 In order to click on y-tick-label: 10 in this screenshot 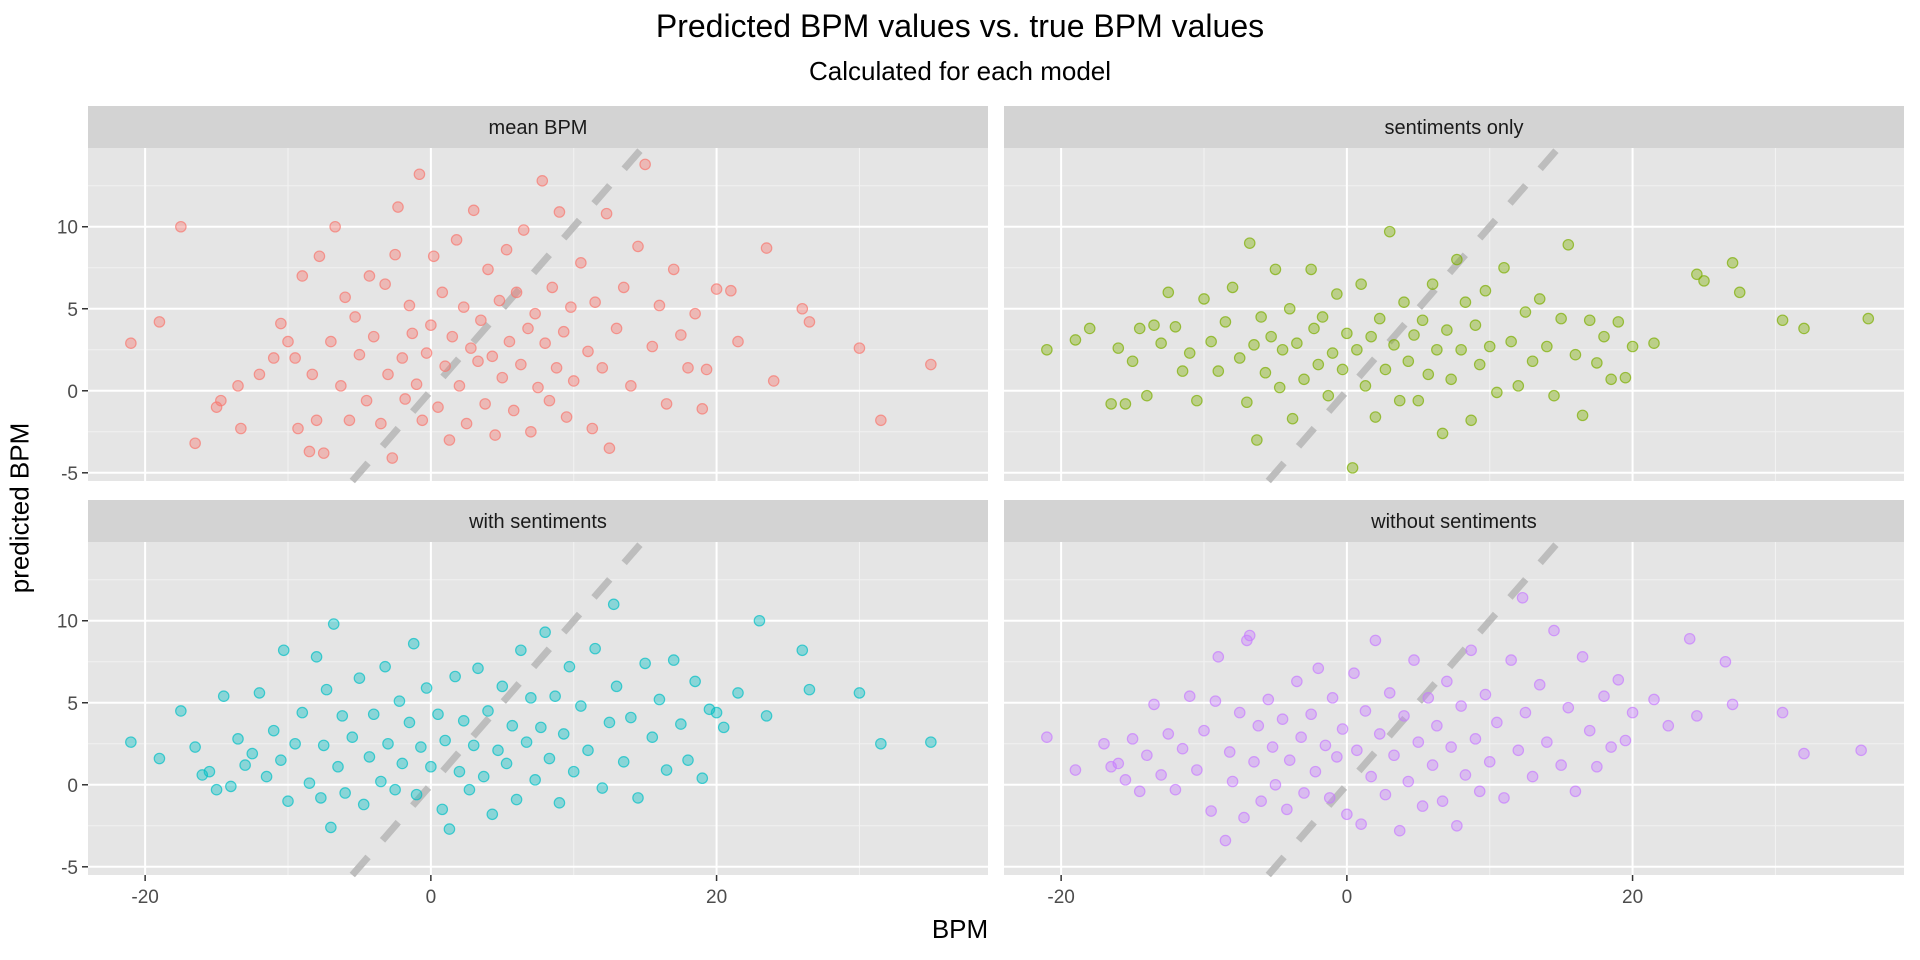, I will do `click(67, 228)`.